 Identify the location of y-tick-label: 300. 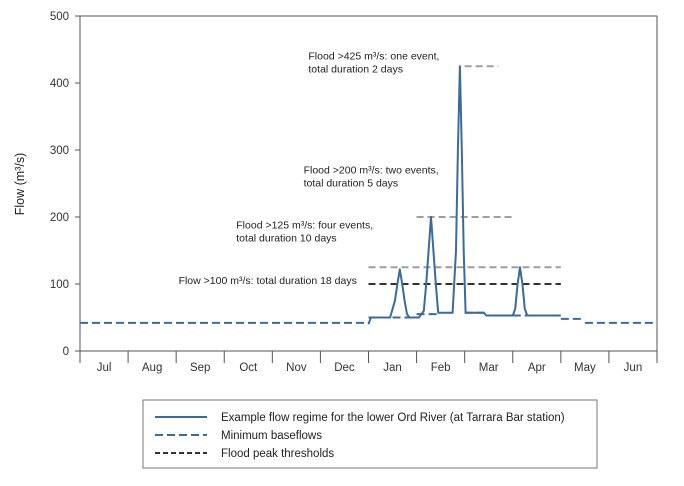
(59, 151).